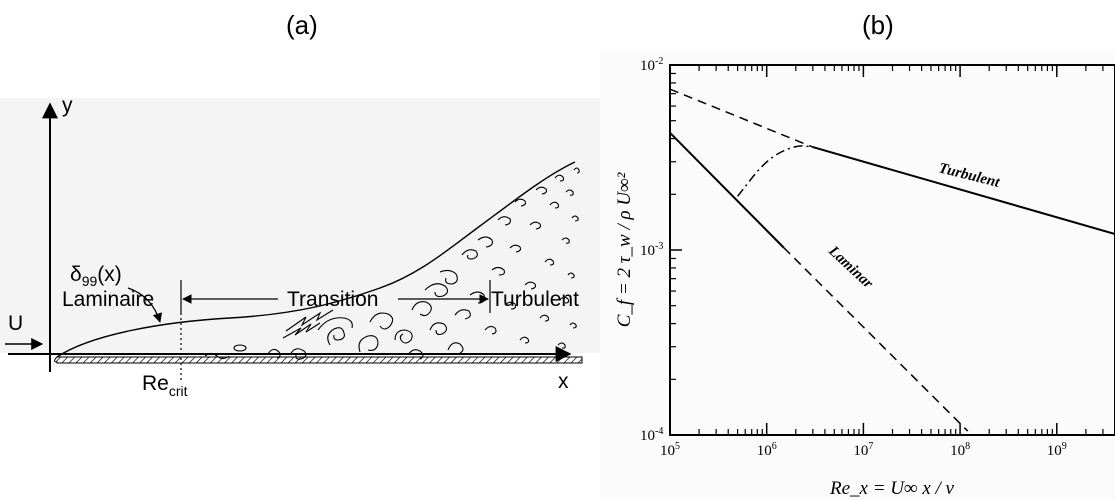 The height and width of the screenshot is (500, 1115). What do you see at coordinates (15, 323) in the screenshot?
I see `free-stream-label: U` at bounding box center [15, 323].